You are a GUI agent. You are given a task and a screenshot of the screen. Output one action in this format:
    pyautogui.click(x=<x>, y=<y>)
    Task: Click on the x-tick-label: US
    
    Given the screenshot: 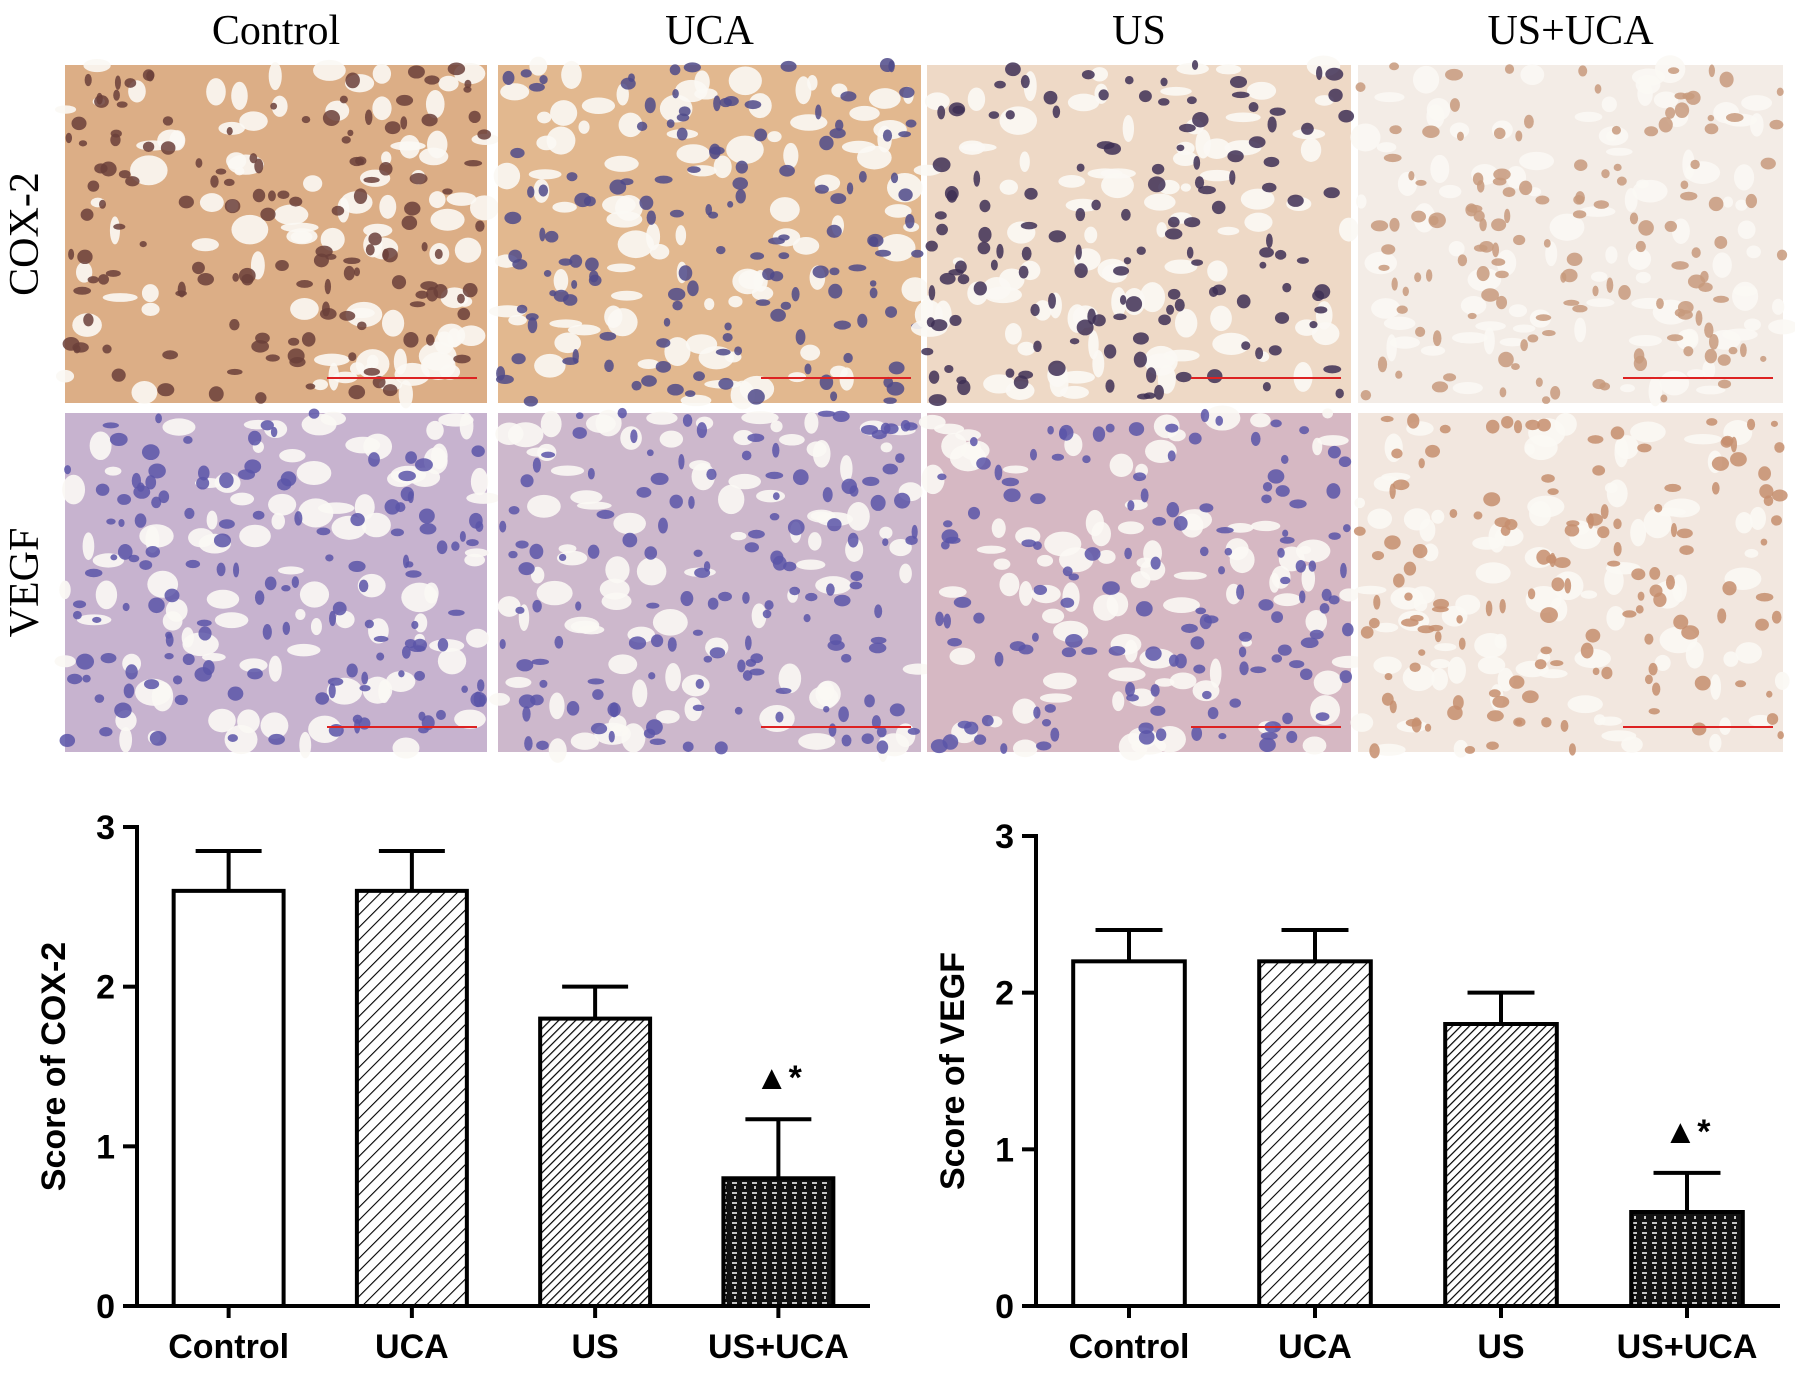 What is the action you would take?
    pyautogui.click(x=1500, y=1347)
    